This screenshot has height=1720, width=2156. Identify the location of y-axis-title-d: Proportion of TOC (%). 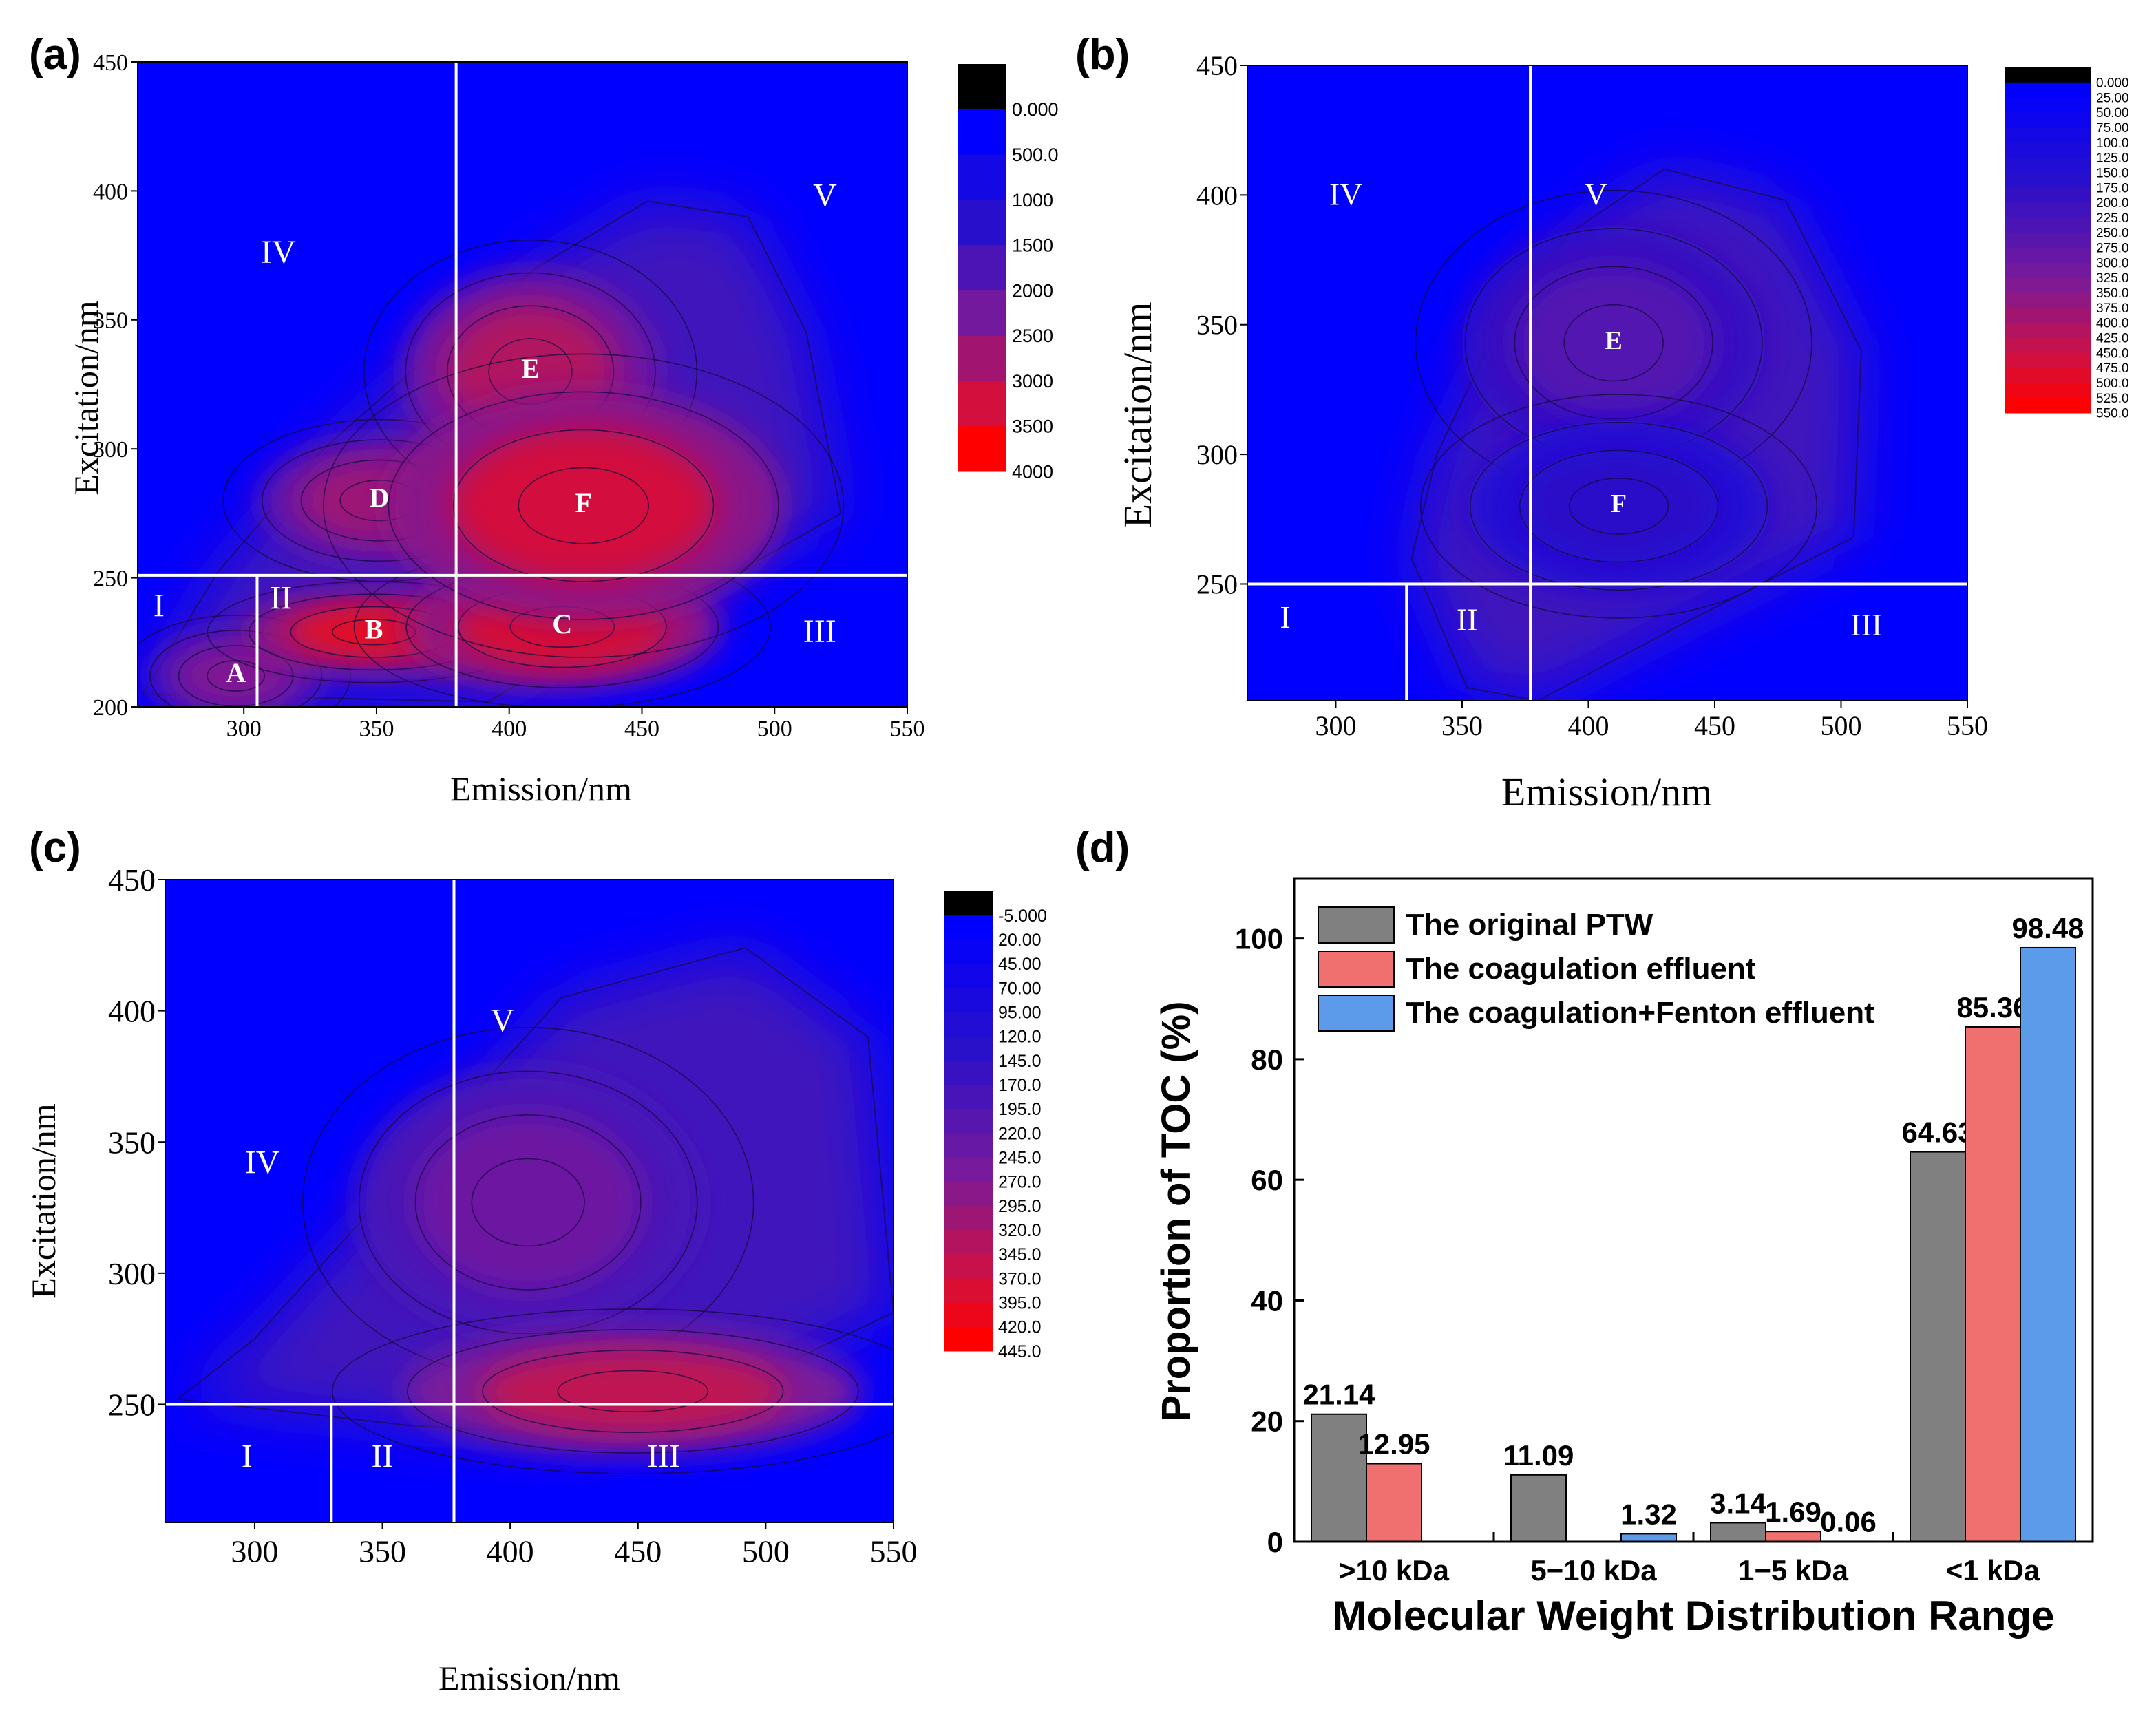
(1176, 1211).